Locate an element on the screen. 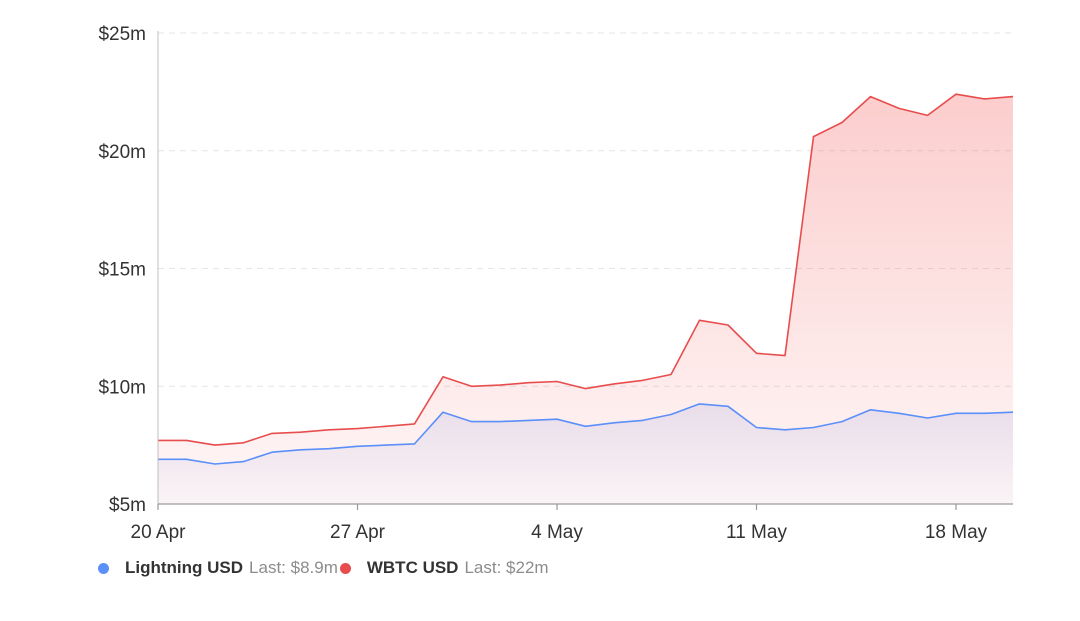 Image resolution: width=1080 pixels, height=621 pixels. legend-marker-lightning is located at coordinates (103, 568).